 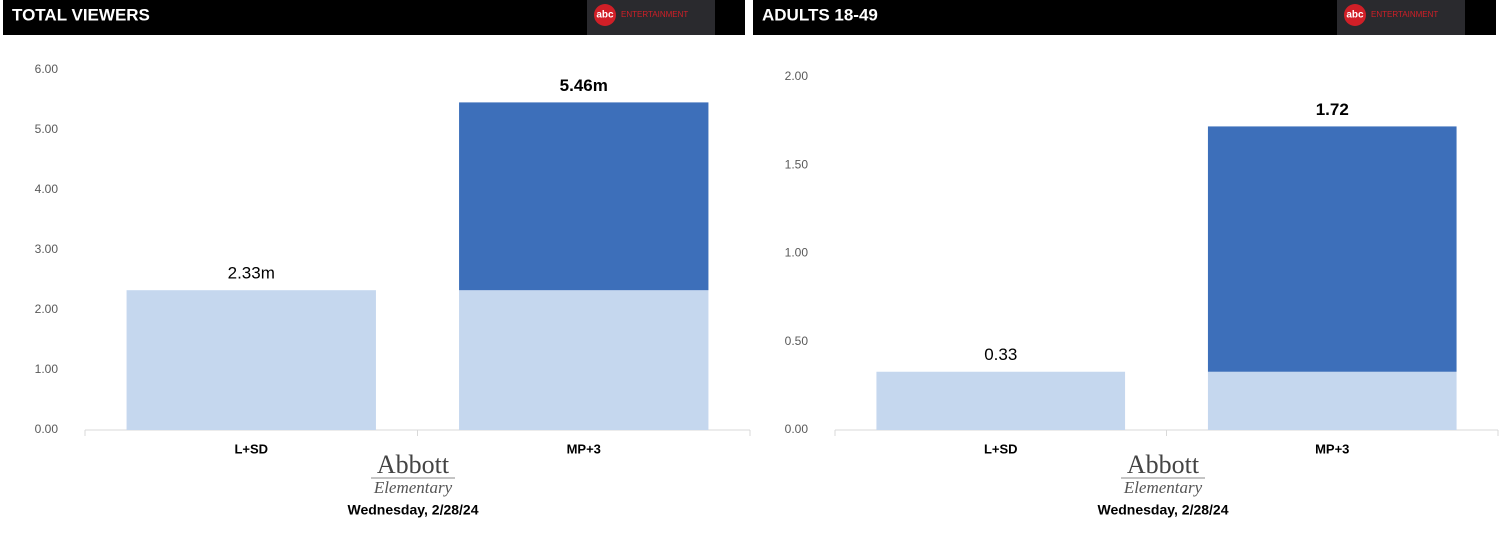 What do you see at coordinates (584, 85) in the screenshot?
I see `data-label: 5.46m` at bounding box center [584, 85].